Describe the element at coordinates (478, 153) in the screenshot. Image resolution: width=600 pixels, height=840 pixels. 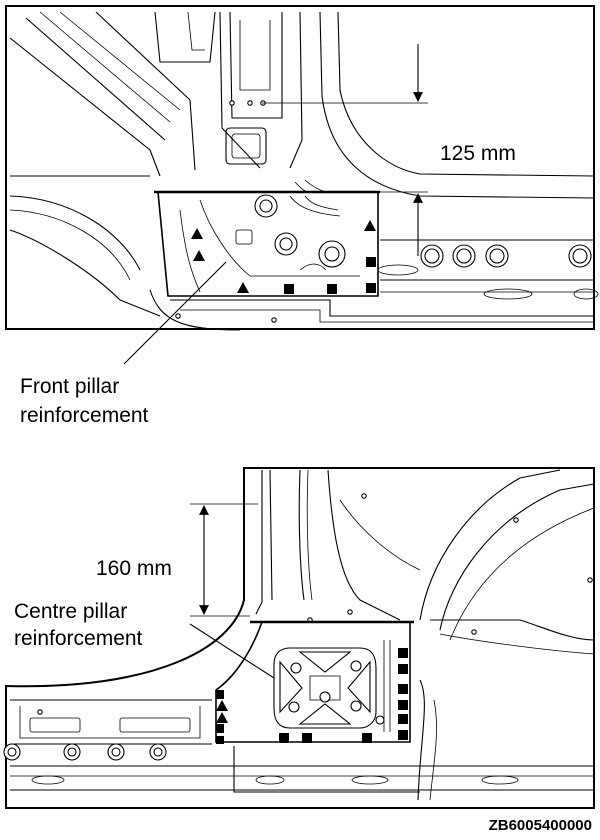
I see `dimension-label-125: 125 mm` at that location.